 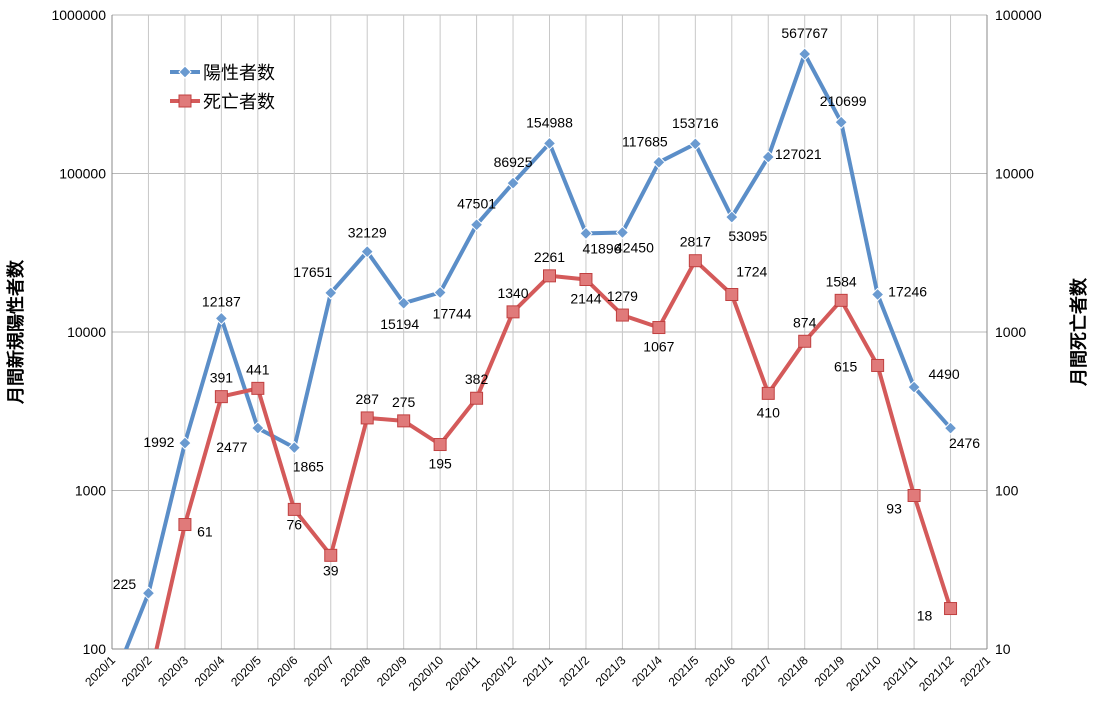 What do you see at coordinates (185, 101) in the screenshot?
I see `legend-swatch-deaths-square` at bounding box center [185, 101].